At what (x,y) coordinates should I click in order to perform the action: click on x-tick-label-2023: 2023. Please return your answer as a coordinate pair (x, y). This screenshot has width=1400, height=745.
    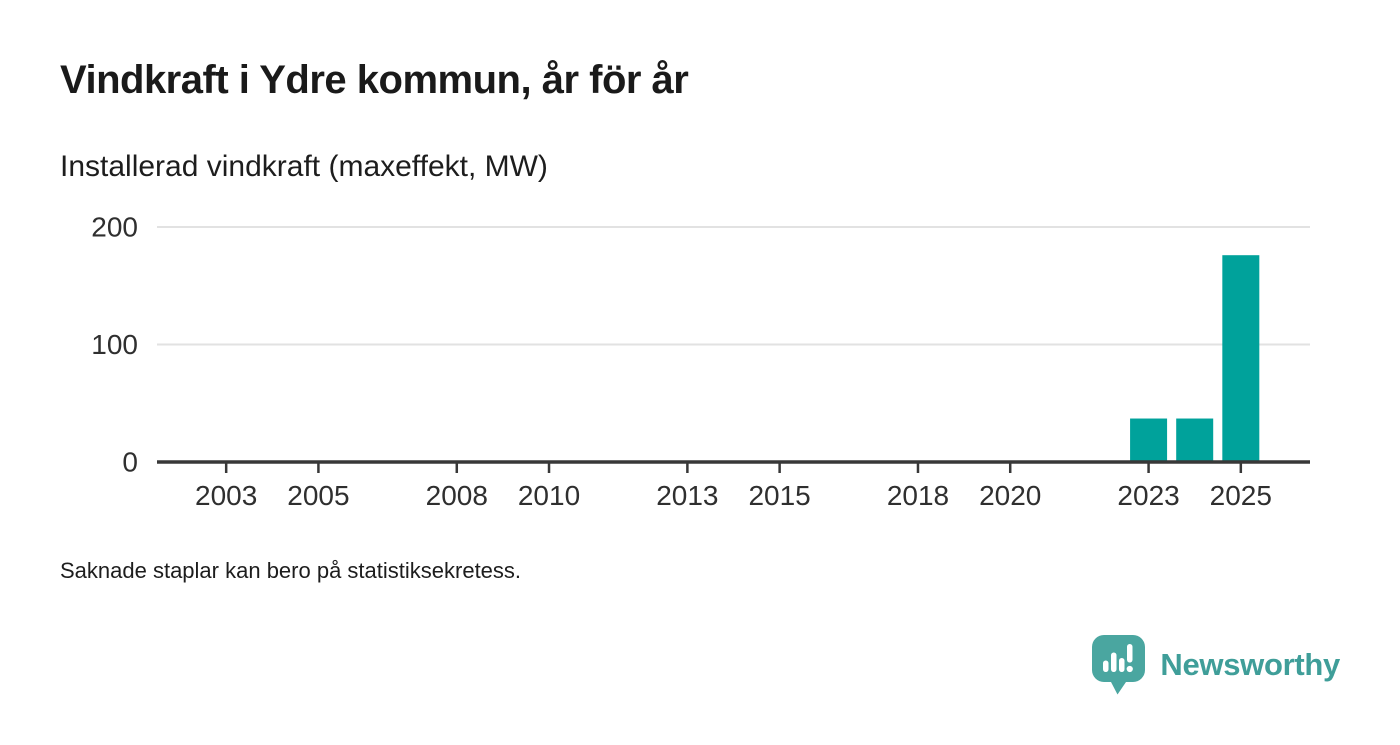
    Looking at the image, I should click on (1148, 495).